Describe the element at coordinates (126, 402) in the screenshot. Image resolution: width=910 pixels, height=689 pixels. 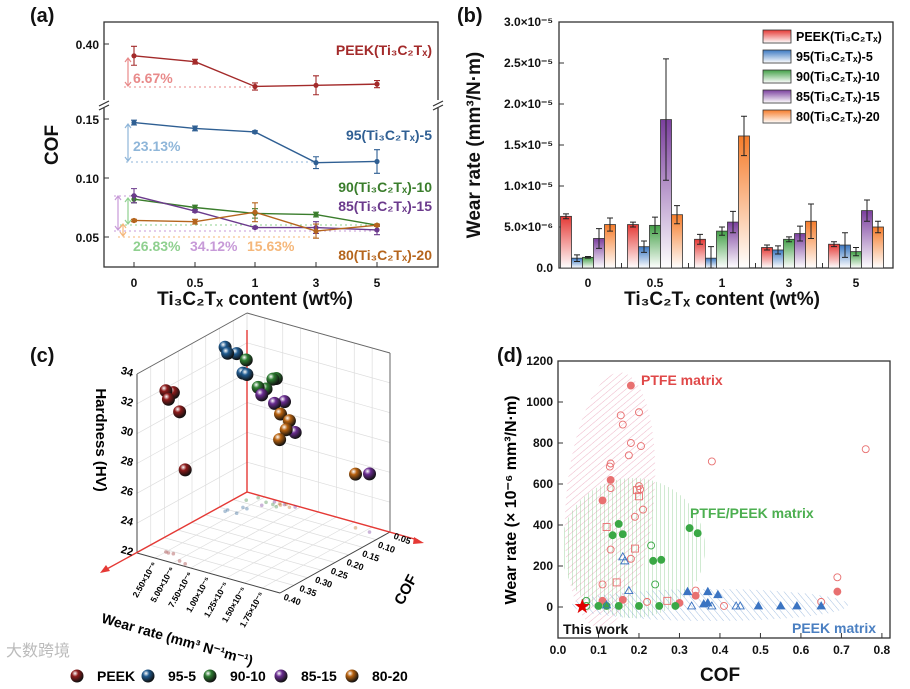
I see `z-tick-label: 32` at that location.